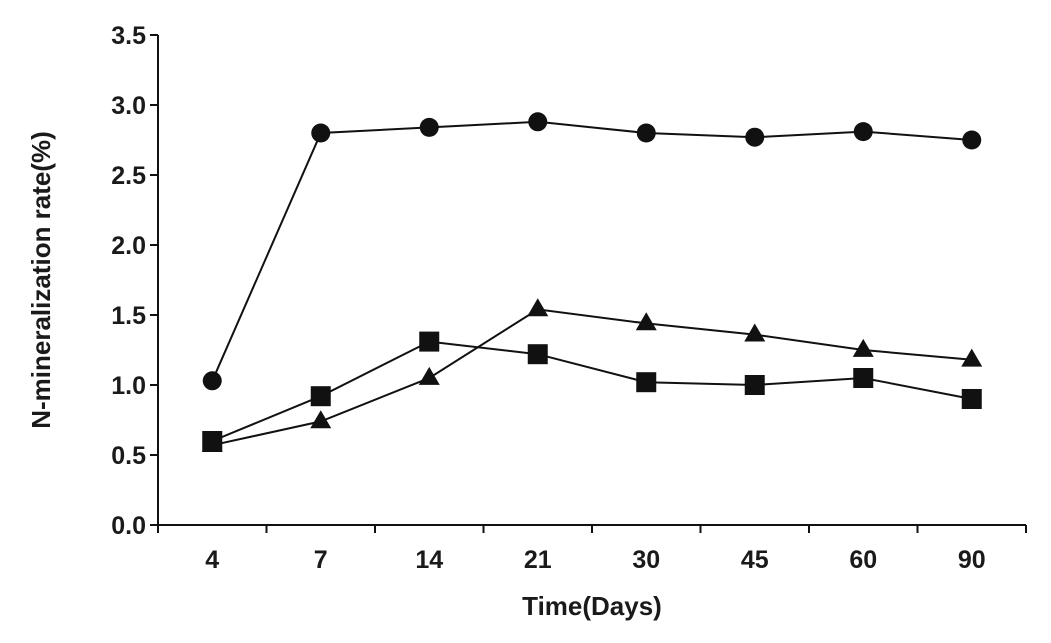 The height and width of the screenshot is (643, 1051). I want to click on x-tick-label: 90, so click(972, 560).